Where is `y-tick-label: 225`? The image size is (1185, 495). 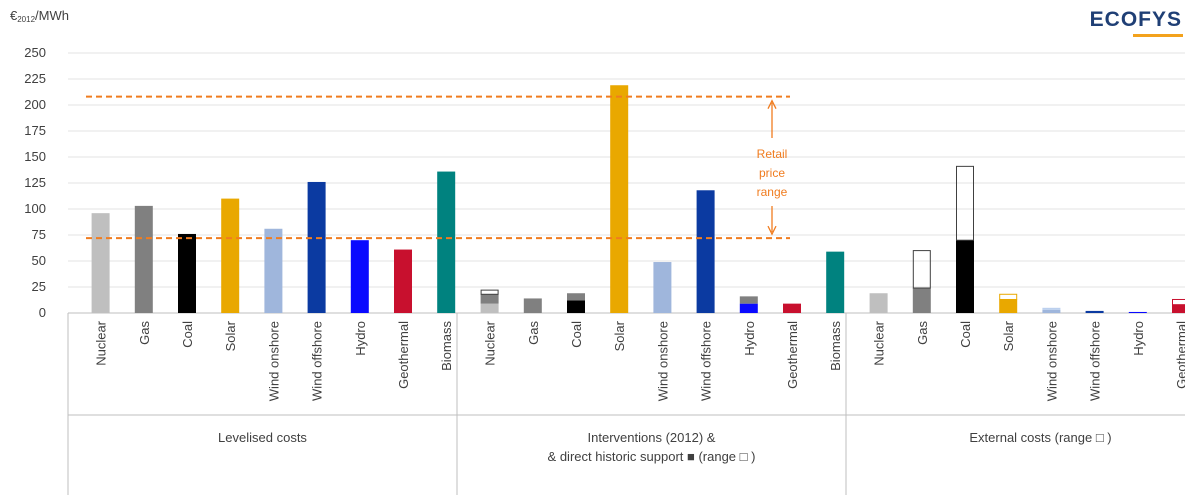
y-tick-label: 225 is located at coordinates (35, 78).